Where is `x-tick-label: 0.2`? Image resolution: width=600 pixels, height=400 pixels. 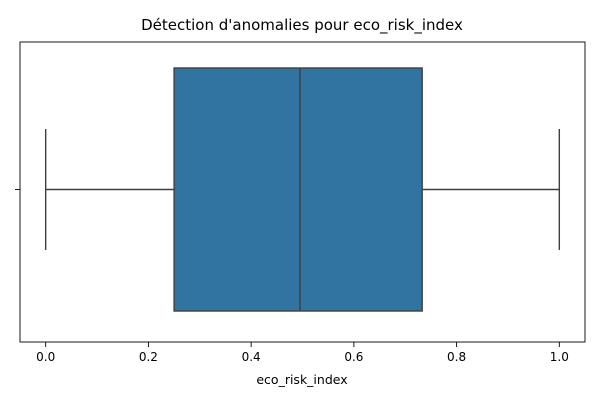 x-tick-label: 0.2 is located at coordinates (148, 357).